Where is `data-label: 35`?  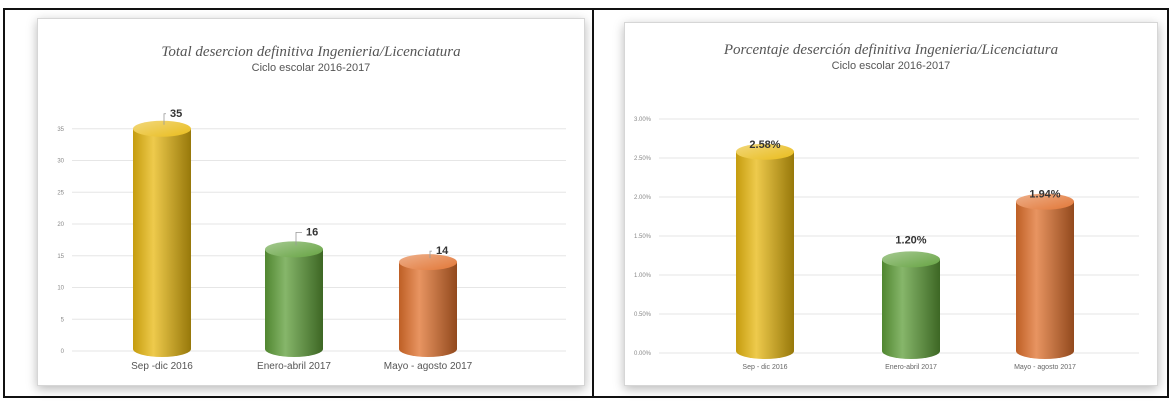
data-label: 35 is located at coordinates (176, 114).